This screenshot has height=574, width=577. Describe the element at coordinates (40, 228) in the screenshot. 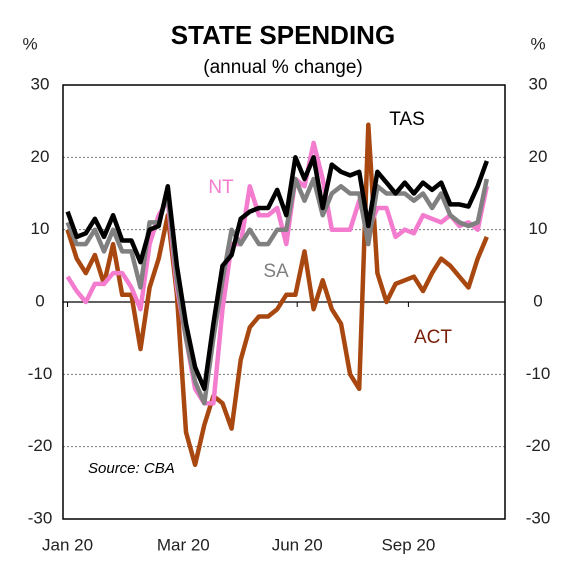

I see `y-tick-label: 10` at that location.